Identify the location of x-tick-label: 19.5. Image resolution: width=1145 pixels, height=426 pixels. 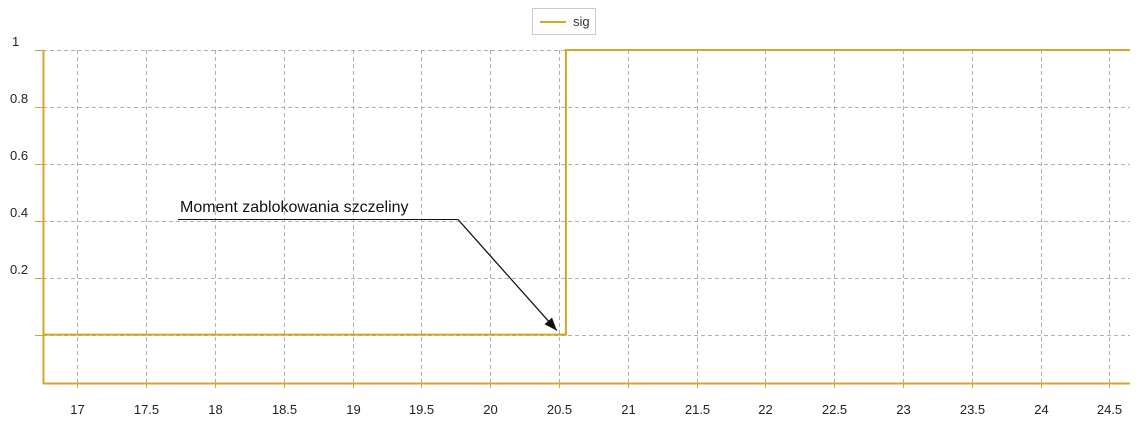
(421, 409).